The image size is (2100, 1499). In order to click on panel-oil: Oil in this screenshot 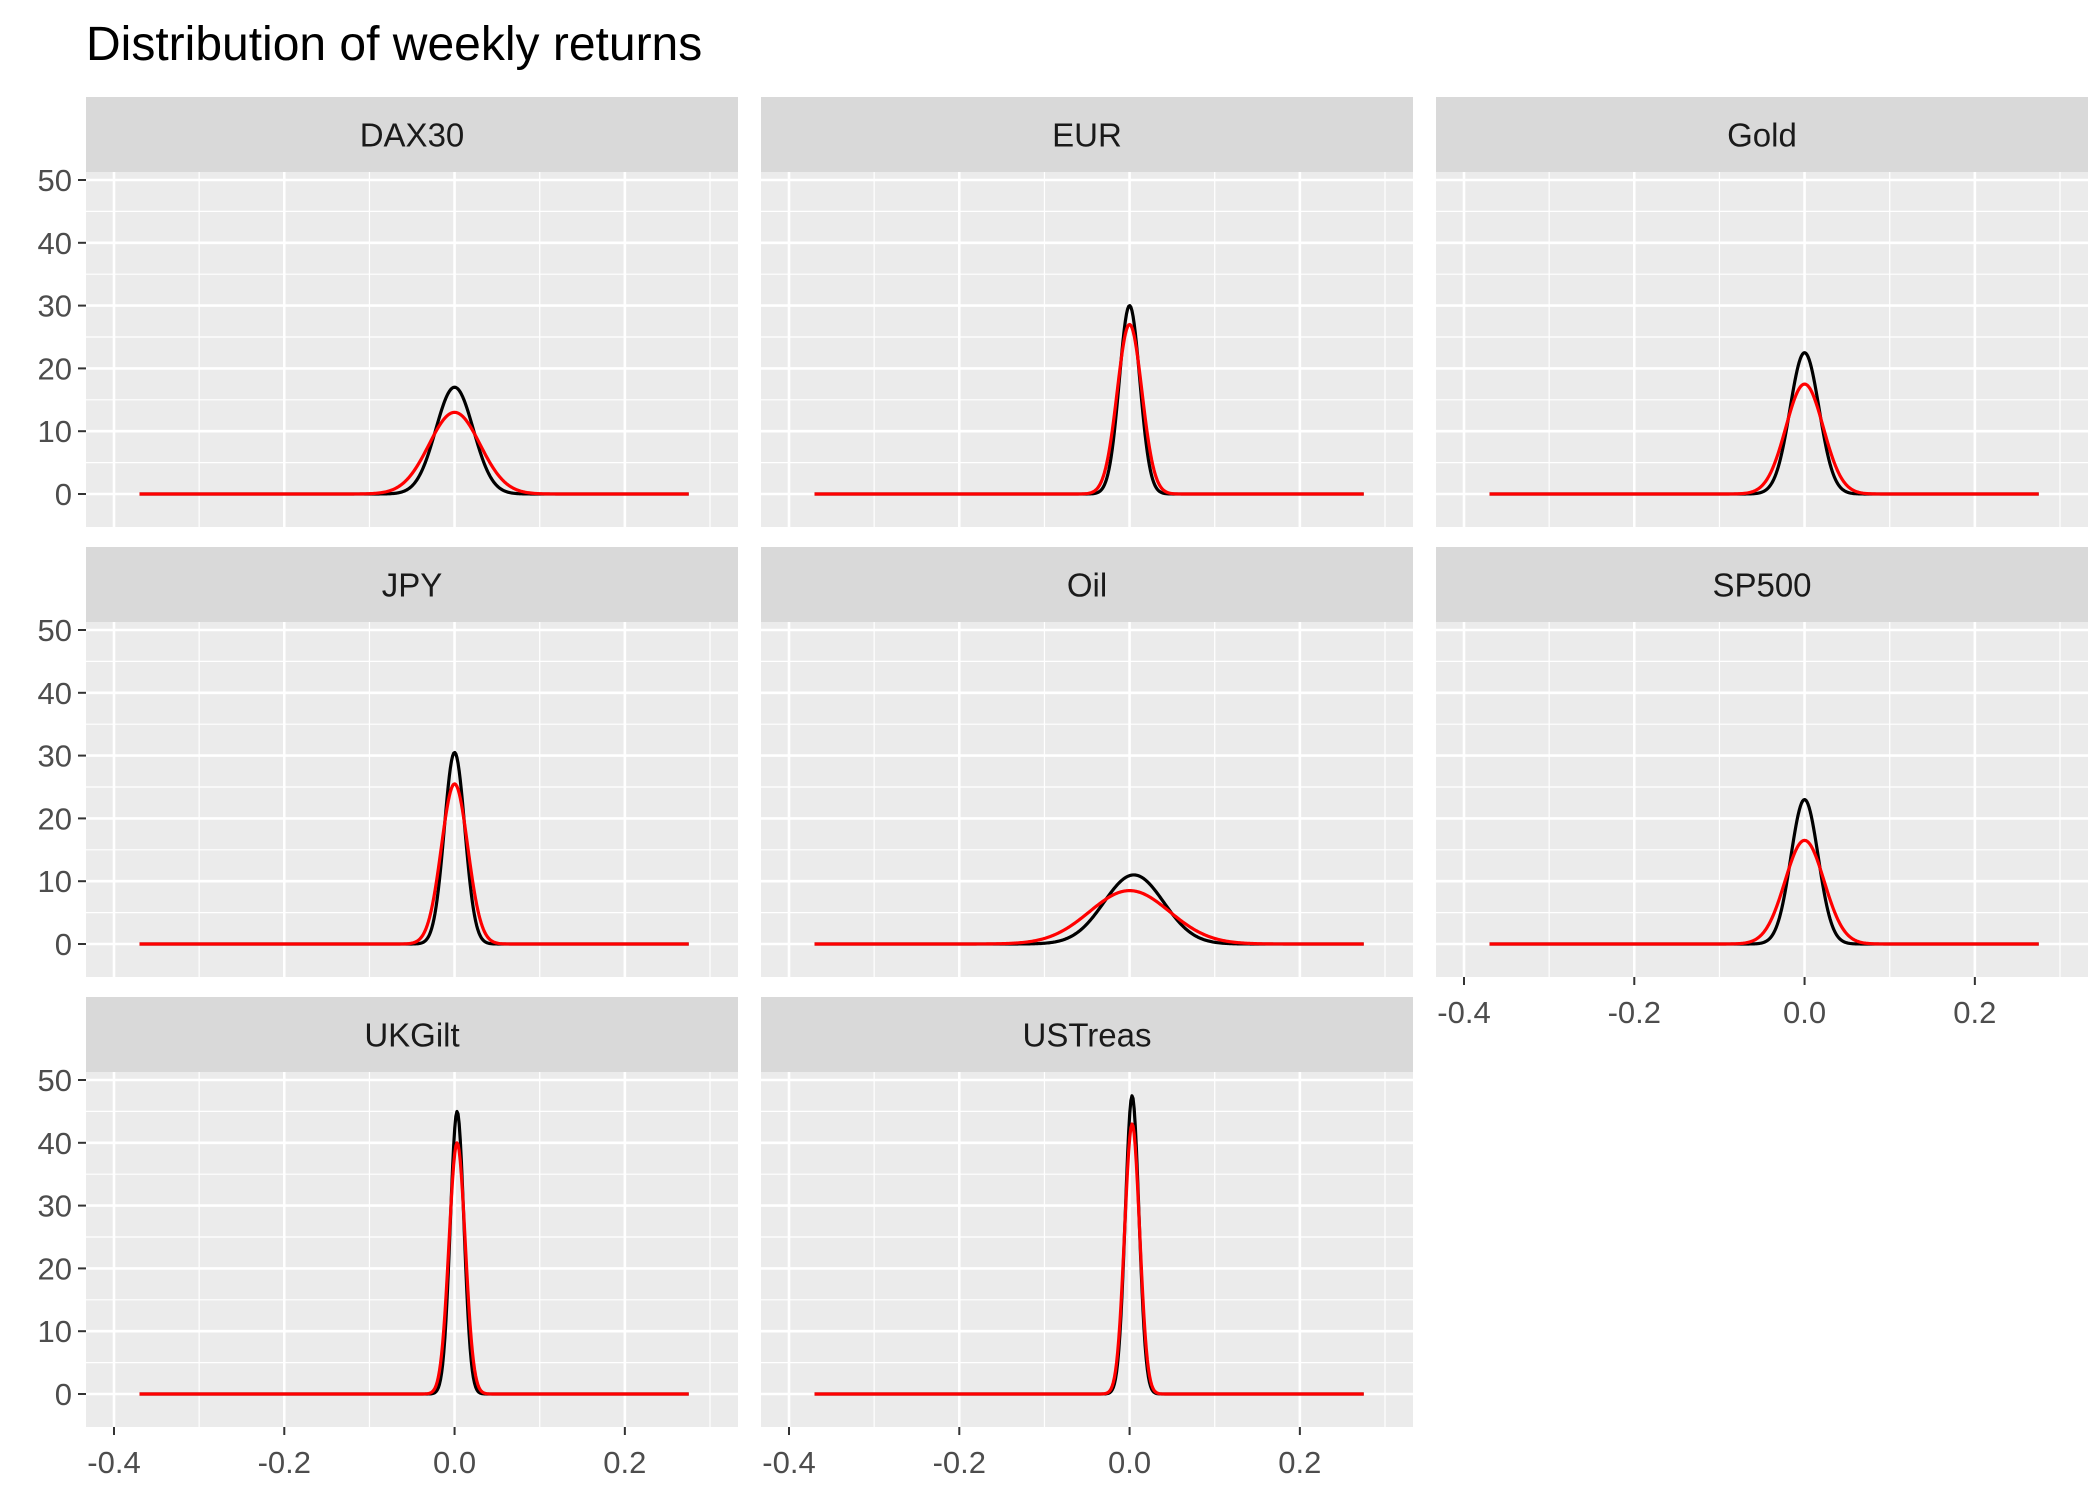, I will do `click(1087, 762)`.